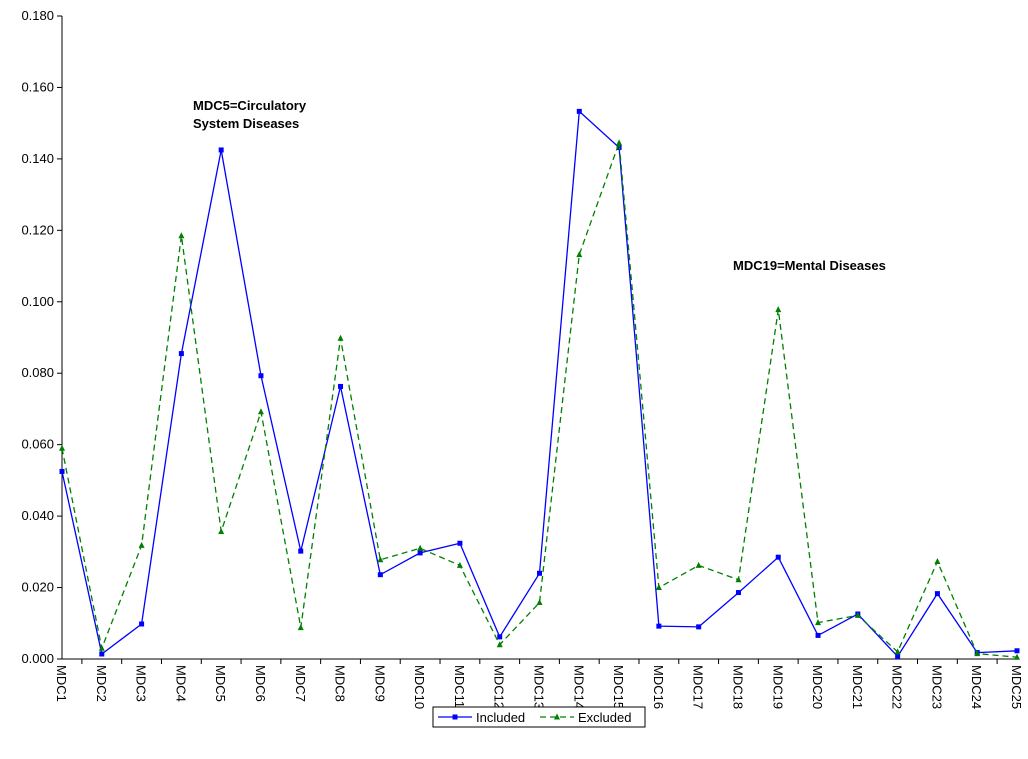  What do you see at coordinates (246, 123) in the screenshot?
I see `annotation-mdc5: System Diseases` at bounding box center [246, 123].